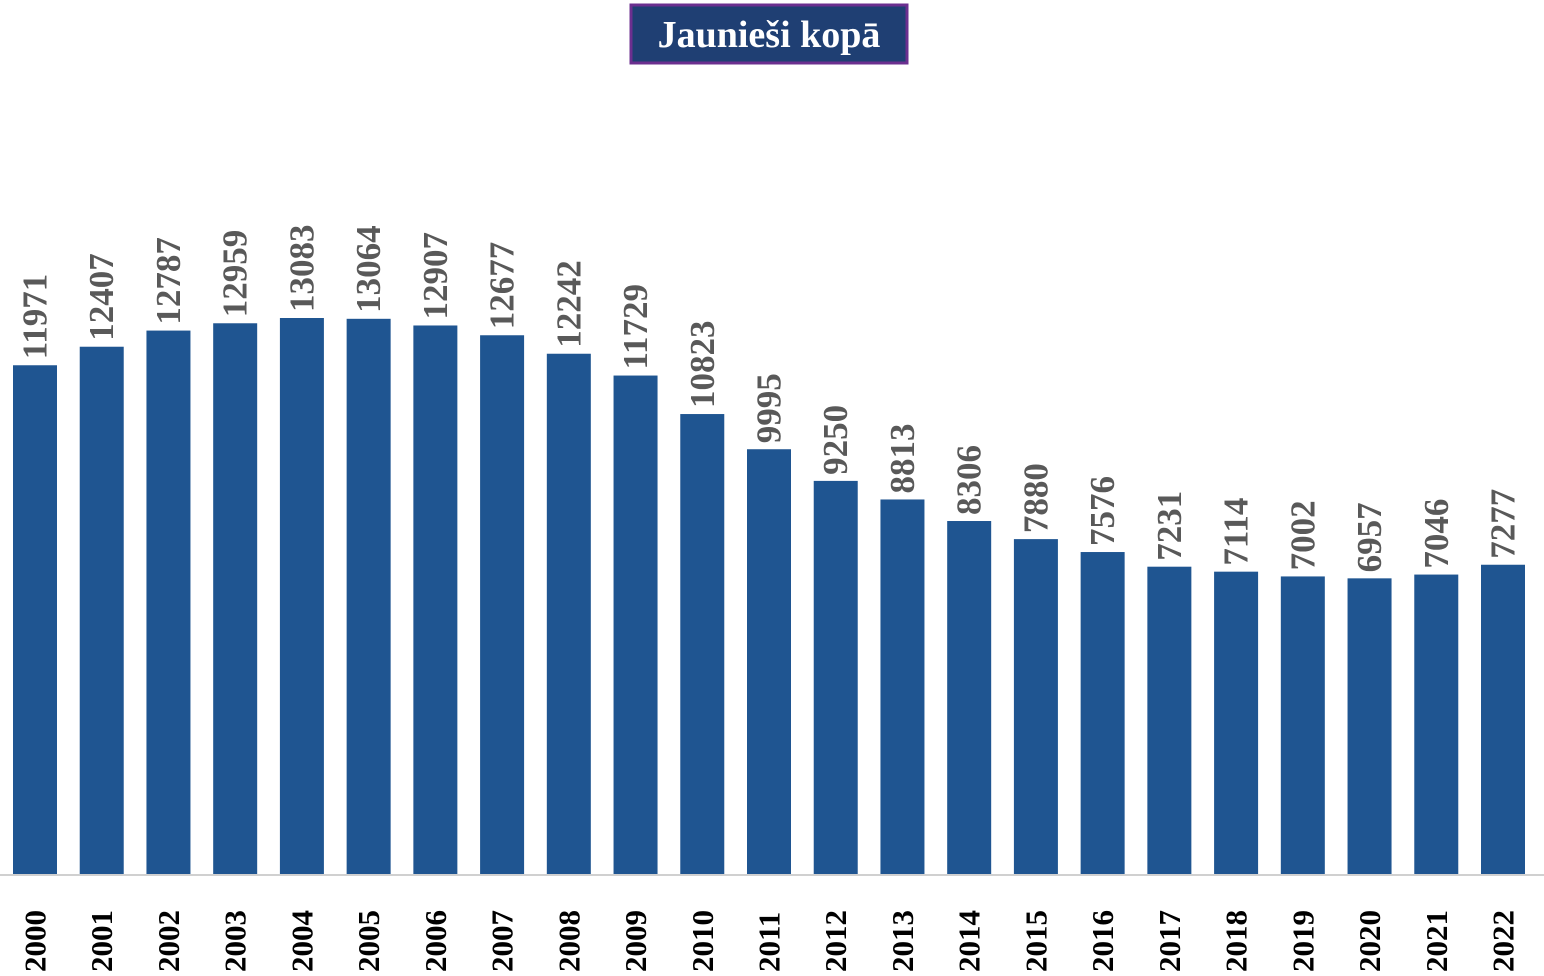 This screenshot has height=976, width=1544. Describe the element at coordinates (1369, 537) in the screenshot. I see `data-label: 6957` at that location.